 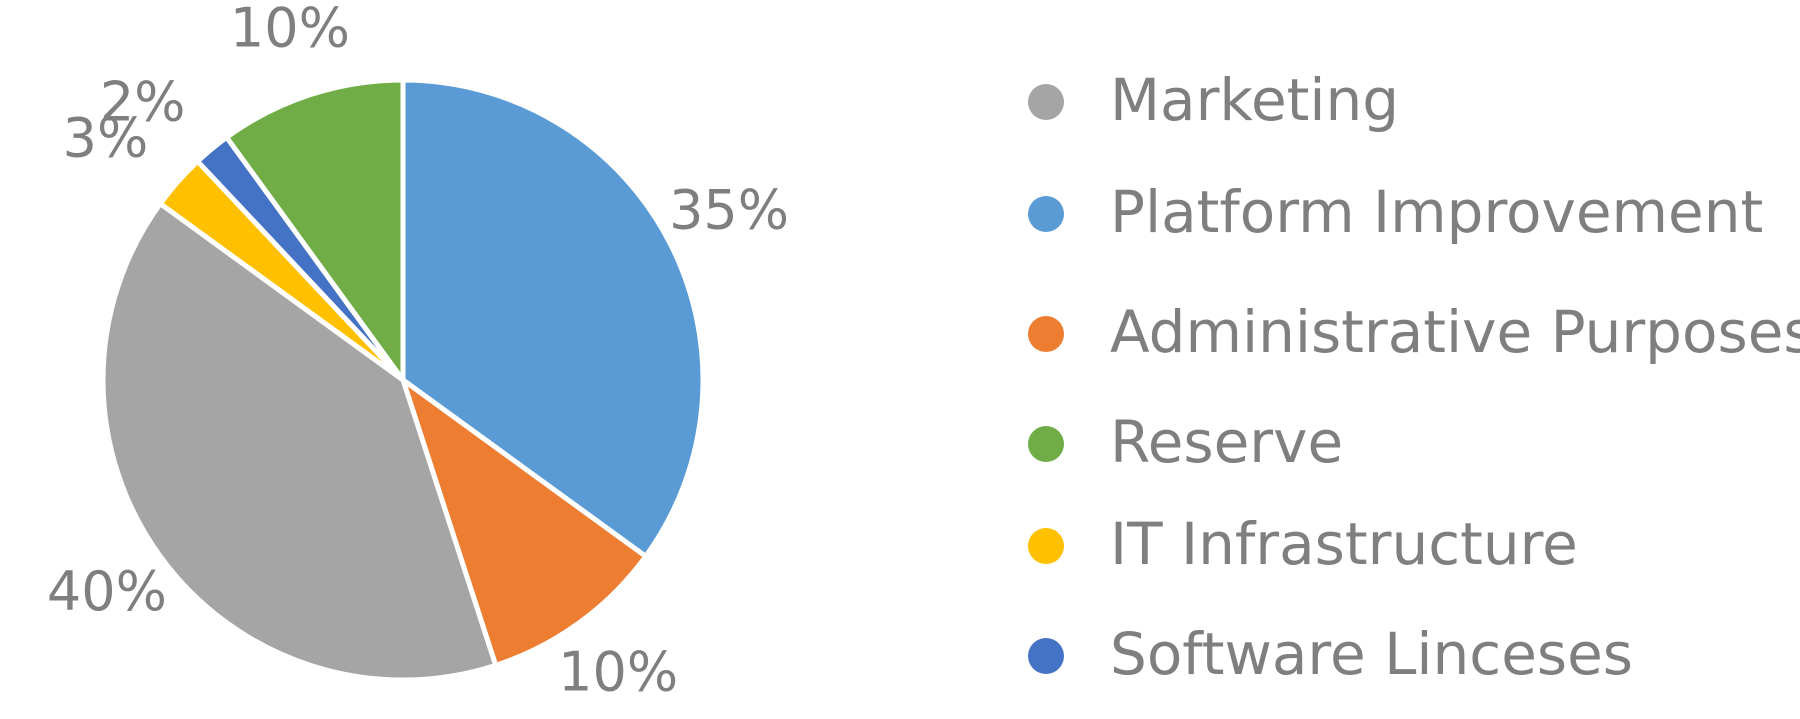 What do you see at coordinates (1046, 444) in the screenshot?
I see `legend-marker-reserve` at bounding box center [1046, 444].